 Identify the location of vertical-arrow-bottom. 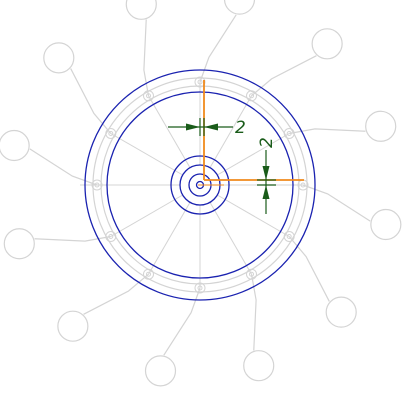
(266, 192).